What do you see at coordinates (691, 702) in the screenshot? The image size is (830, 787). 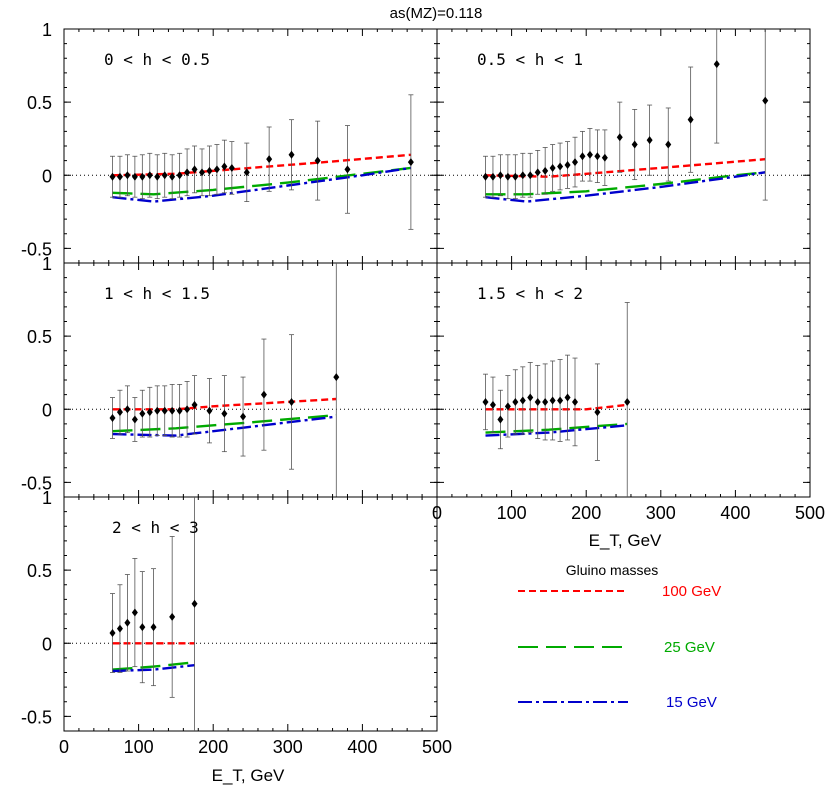 I see `legend-label-15: 15 GeV` at bounding box center [691, 702].